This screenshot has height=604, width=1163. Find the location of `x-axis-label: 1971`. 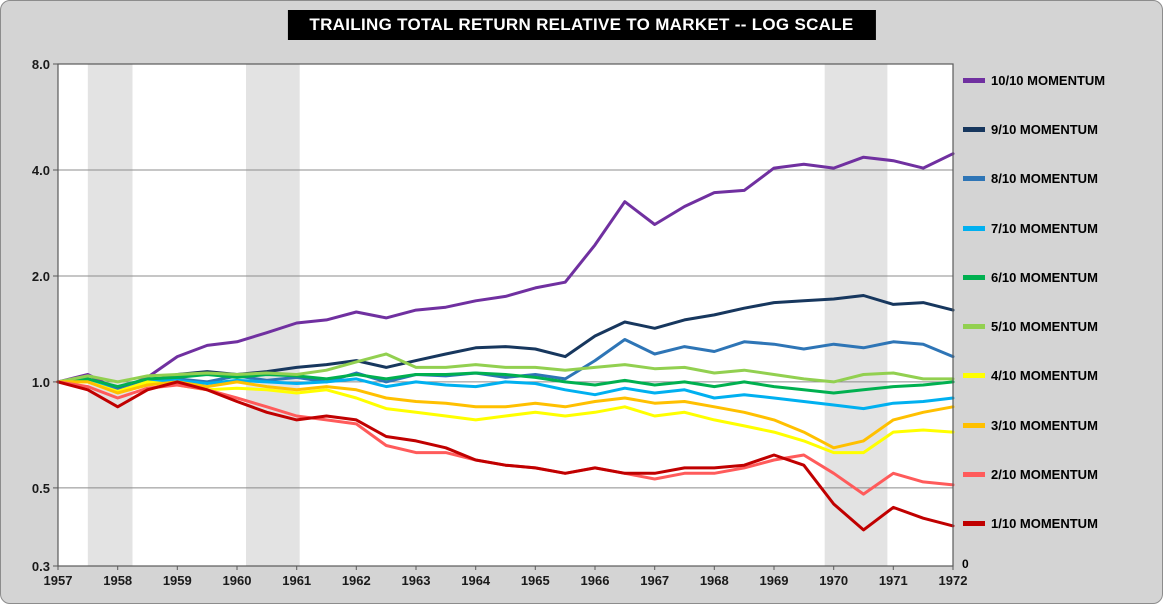

x-axis-label: 1971 is located at coordinates (893, 580).